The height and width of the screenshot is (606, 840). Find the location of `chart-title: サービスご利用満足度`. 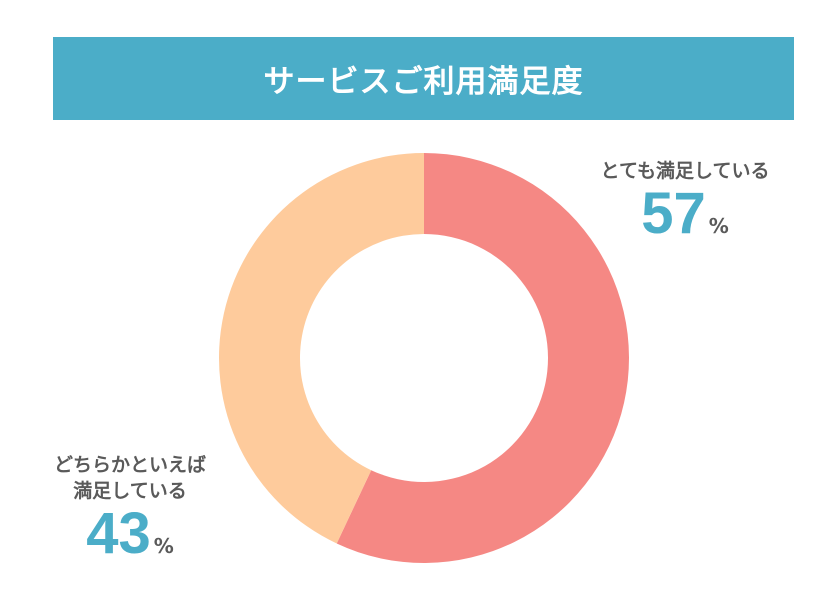

chart-title: サービスご利用満足度 is located at coordinates (423, 82).